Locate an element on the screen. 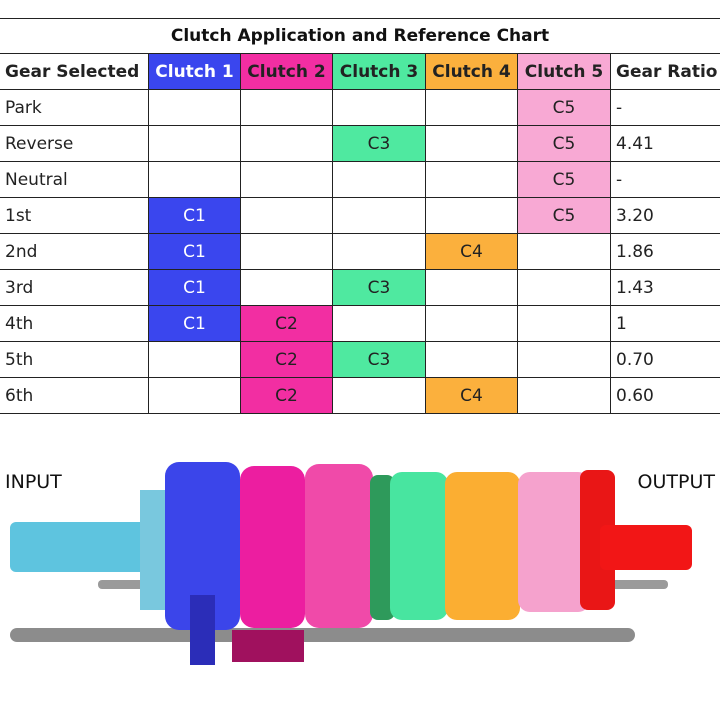 This screenshot has height=720, width=720. table-cell: 3rd is located at coordinates (74, 288).